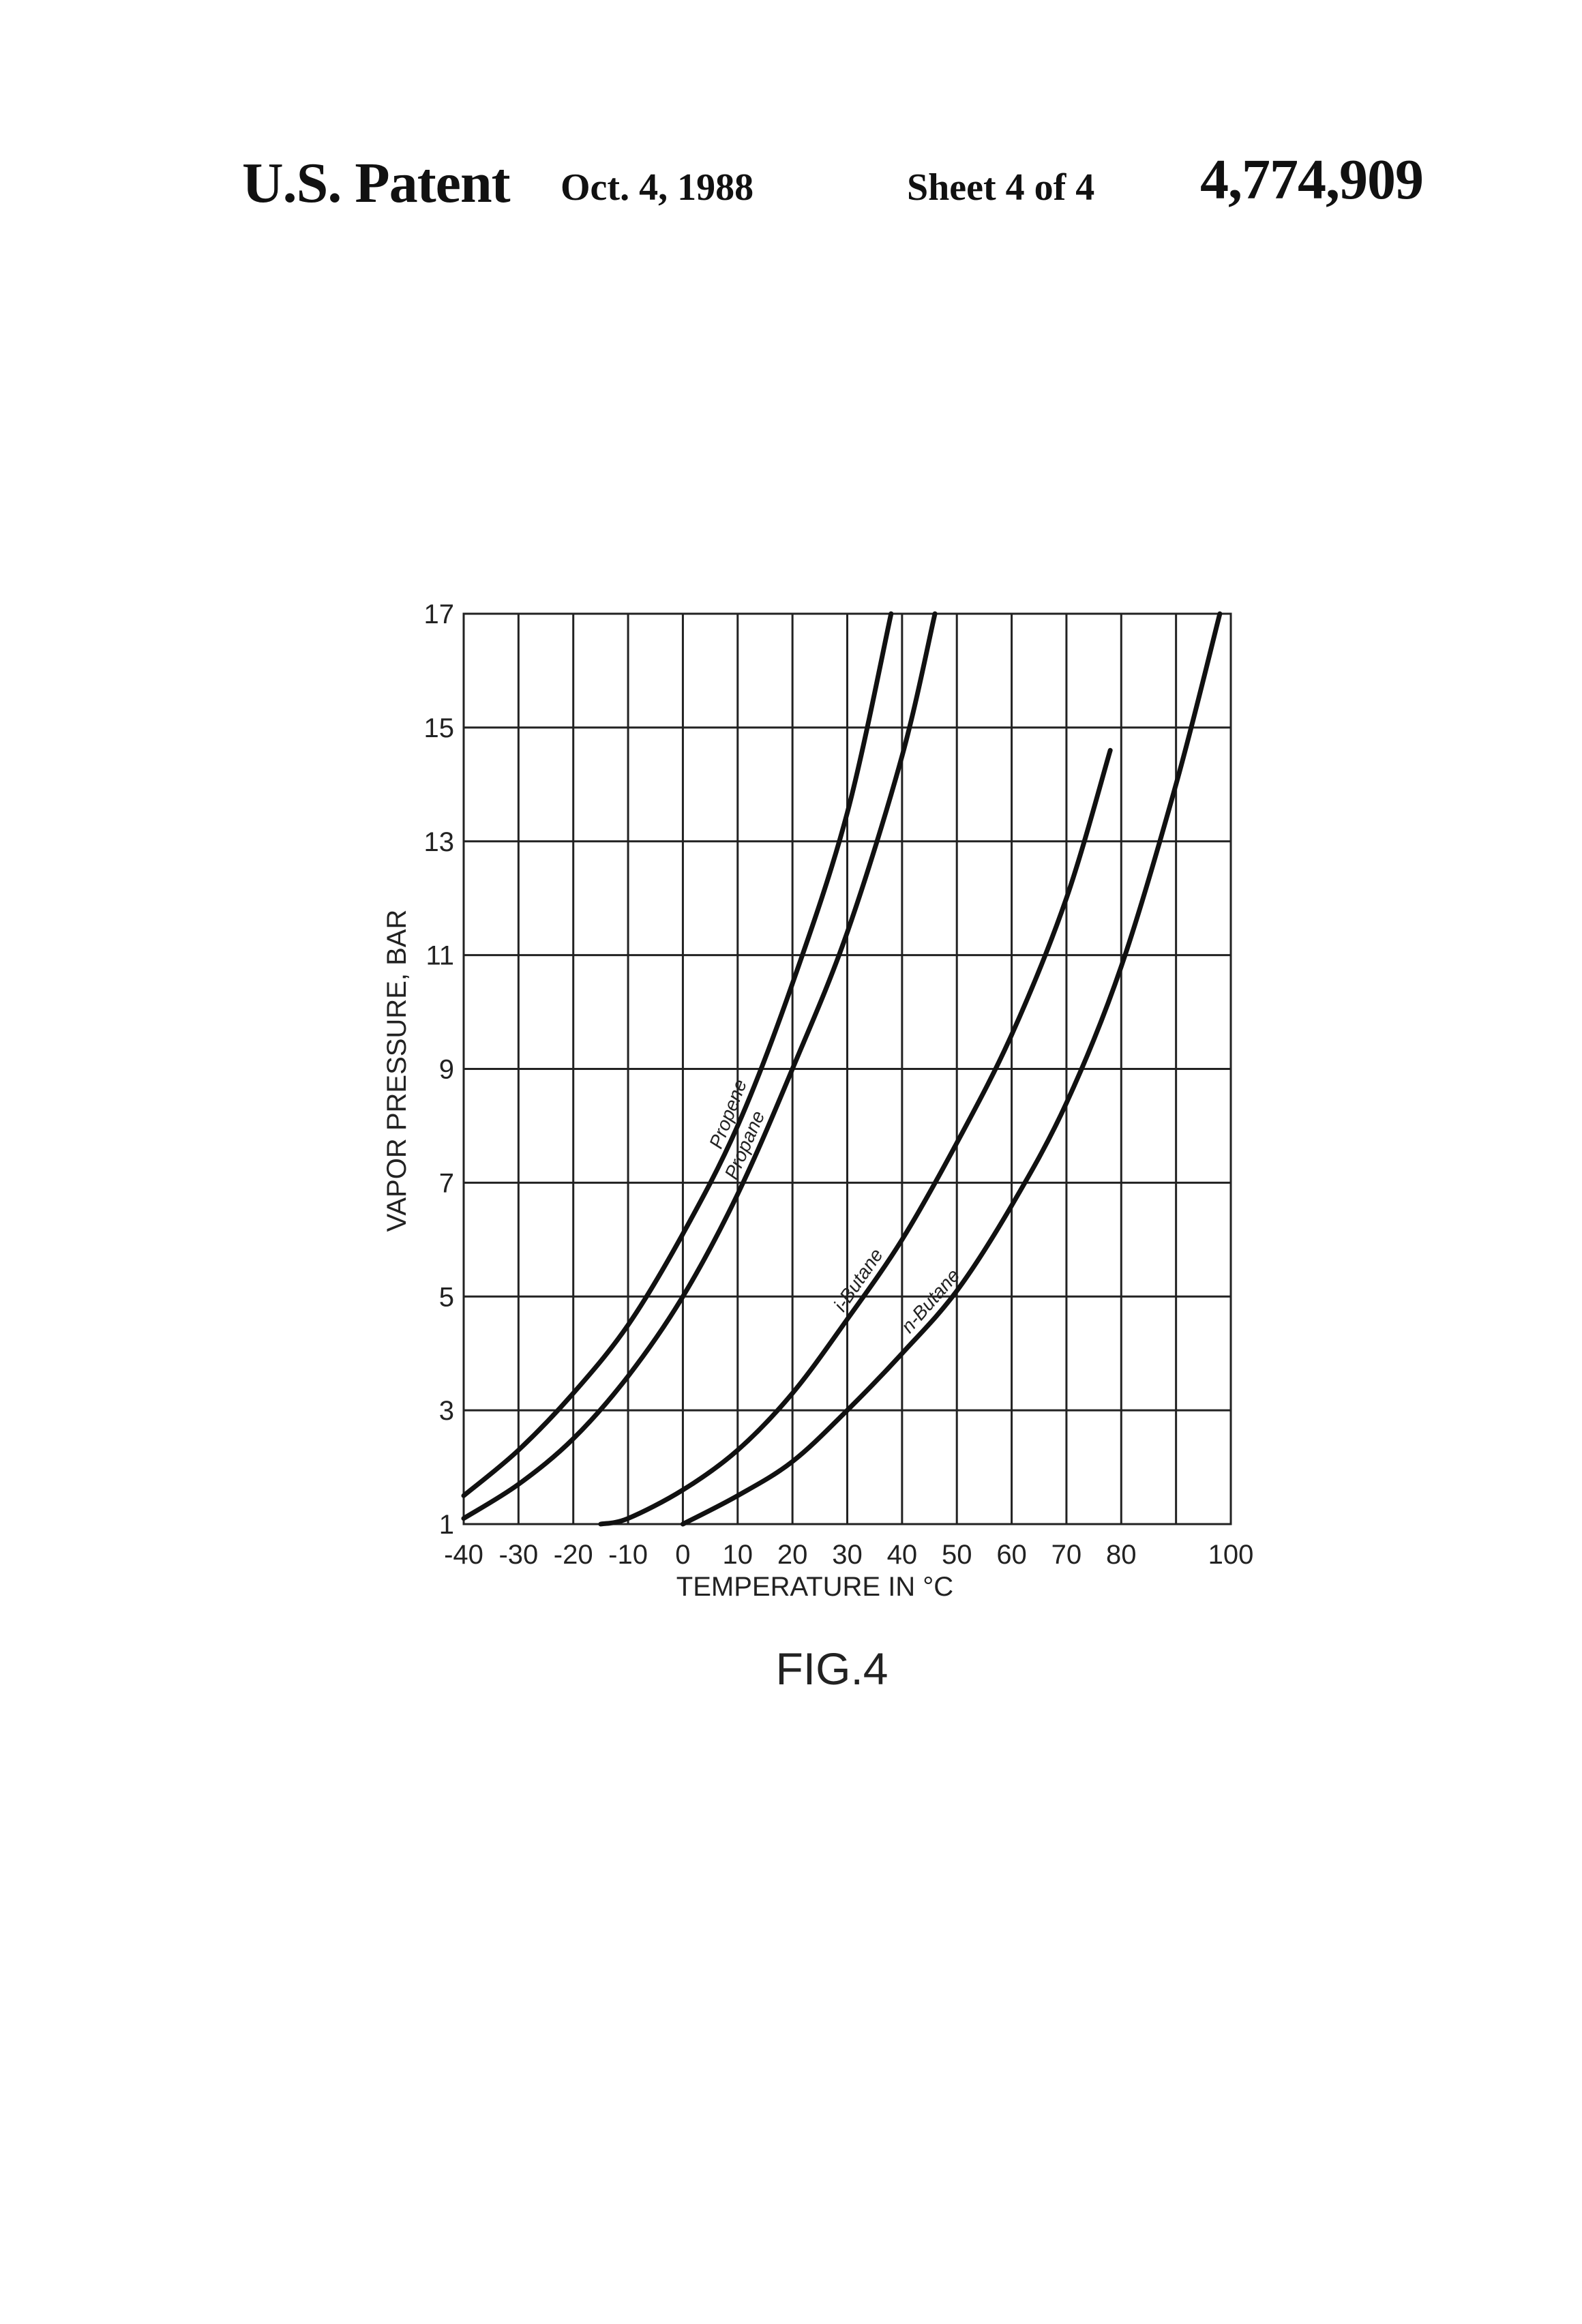 This screenshot has height=2324, width=1582. Describe the element at coordinates (439, 728) in the screenshot. I see `y-tick-label: 15` at that location.